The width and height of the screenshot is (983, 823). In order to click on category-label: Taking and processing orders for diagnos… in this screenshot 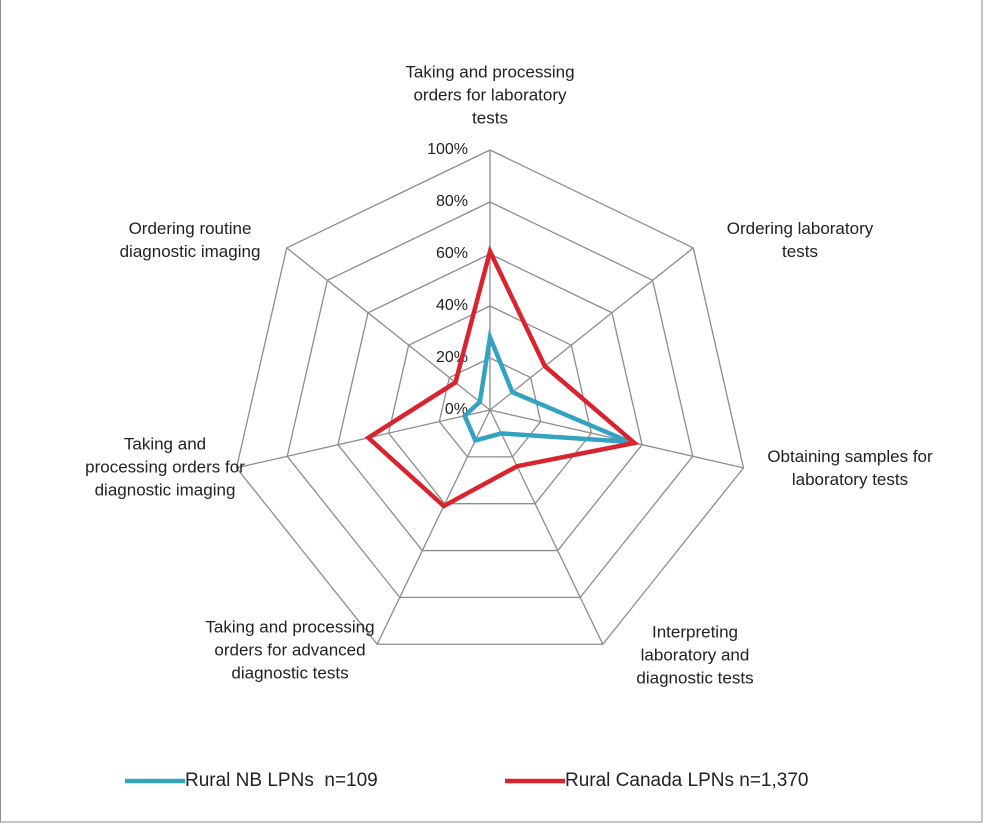, I will do `click(165, 467)`.